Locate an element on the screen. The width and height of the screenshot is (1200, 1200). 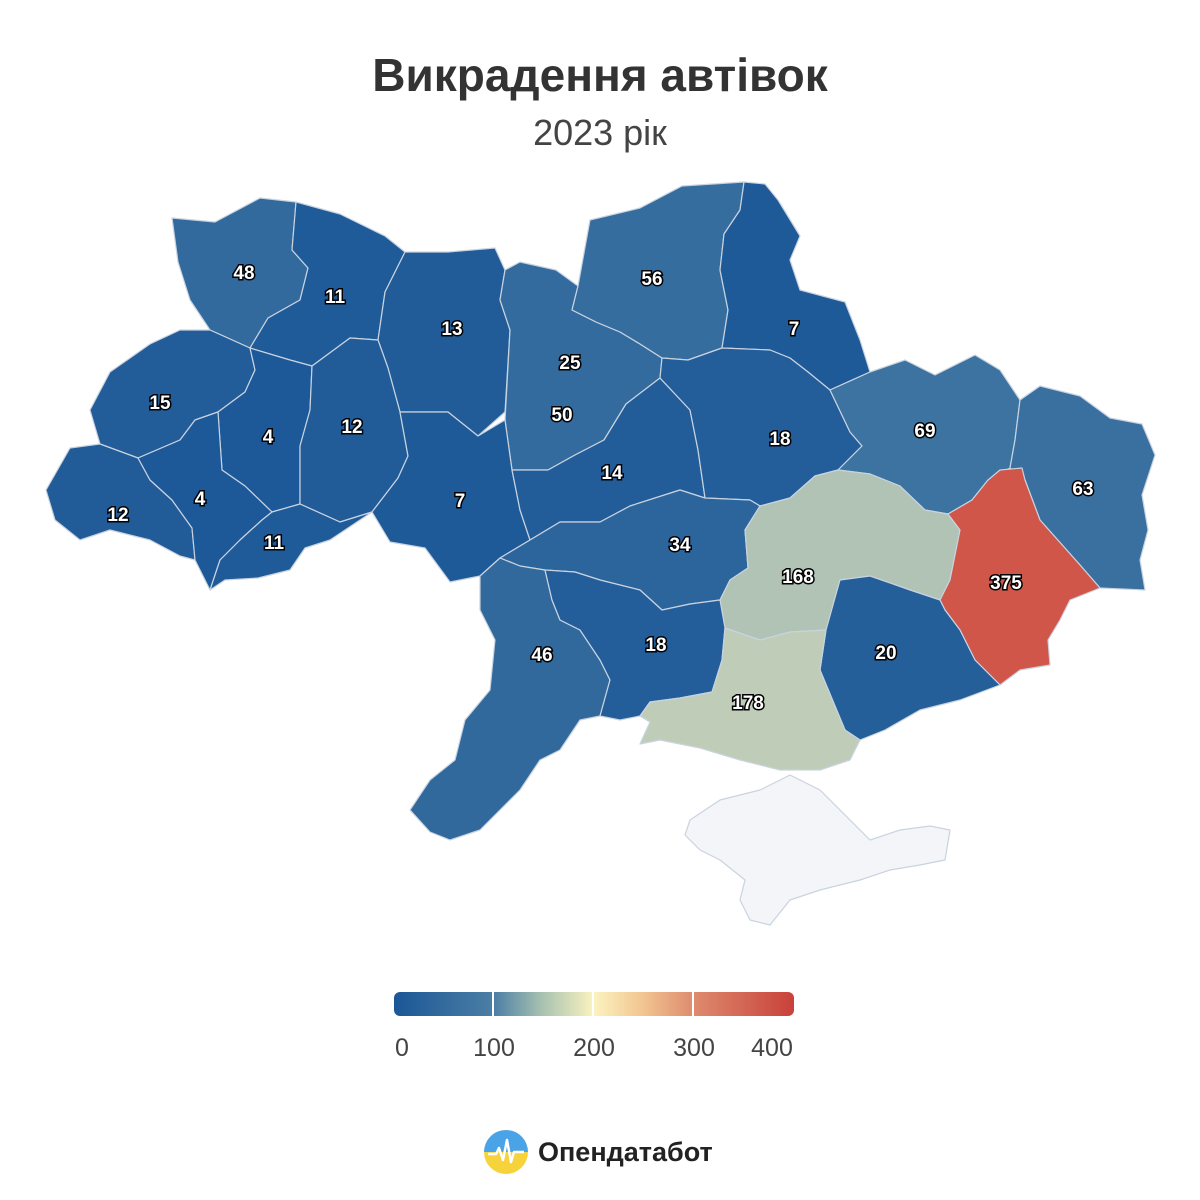
legend-tick-label: 400 is located at coordinates (772, 1048).